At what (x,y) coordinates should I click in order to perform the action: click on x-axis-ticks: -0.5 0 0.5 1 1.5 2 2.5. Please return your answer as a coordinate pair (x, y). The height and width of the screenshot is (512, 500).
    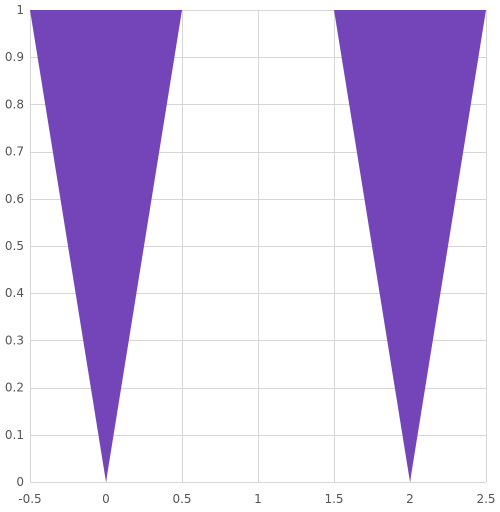
    Looking at the image, I should click on (256, 499).